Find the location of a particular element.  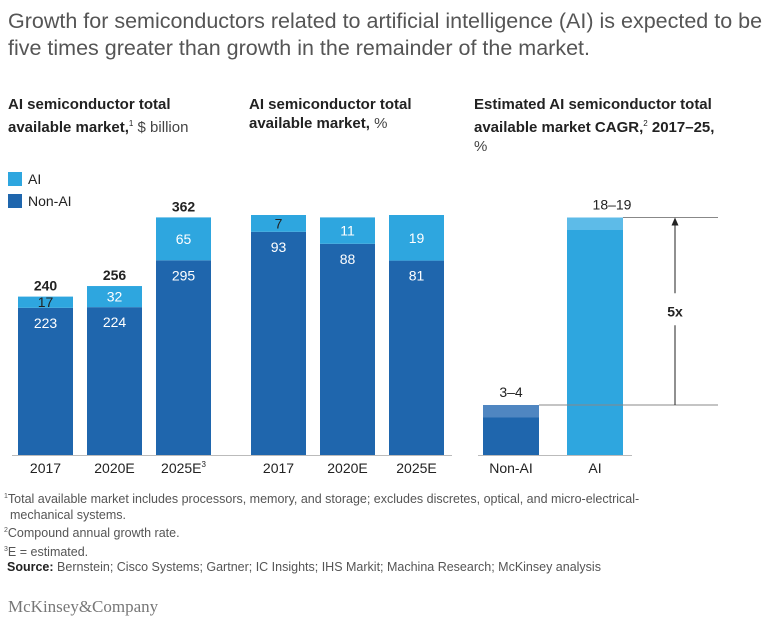

panel3-unit: % is located at coordinates (481, 146).